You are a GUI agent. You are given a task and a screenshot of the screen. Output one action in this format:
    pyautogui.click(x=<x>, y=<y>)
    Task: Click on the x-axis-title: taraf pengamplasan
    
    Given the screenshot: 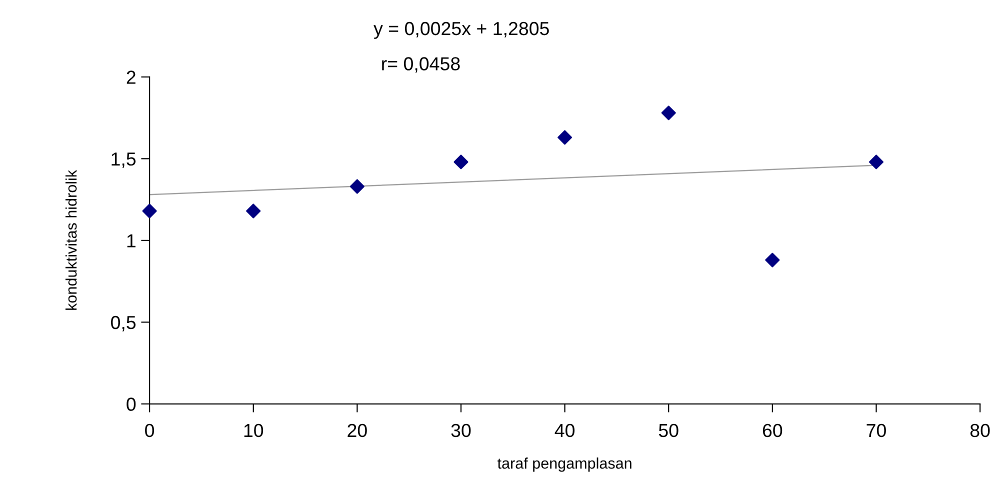 What is the action you would take?
    pyautogui.click(x=565, y=465)
    